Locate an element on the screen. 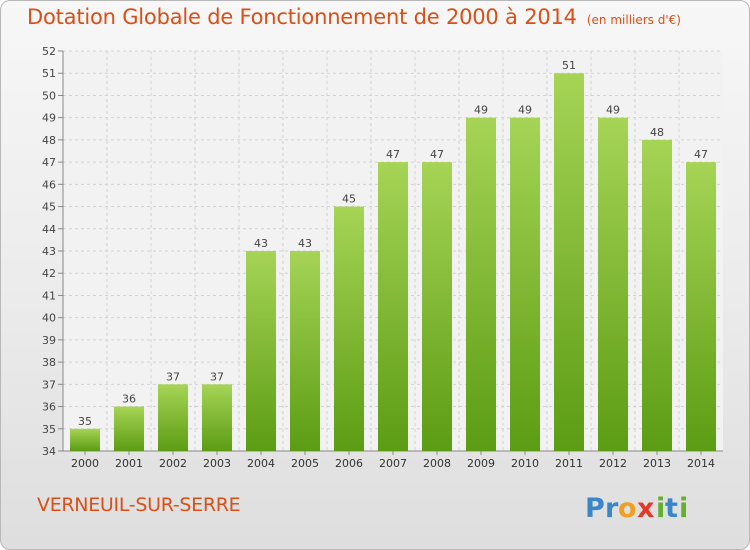  x-tick-label: 2006 is located at coordinates (349, 463).